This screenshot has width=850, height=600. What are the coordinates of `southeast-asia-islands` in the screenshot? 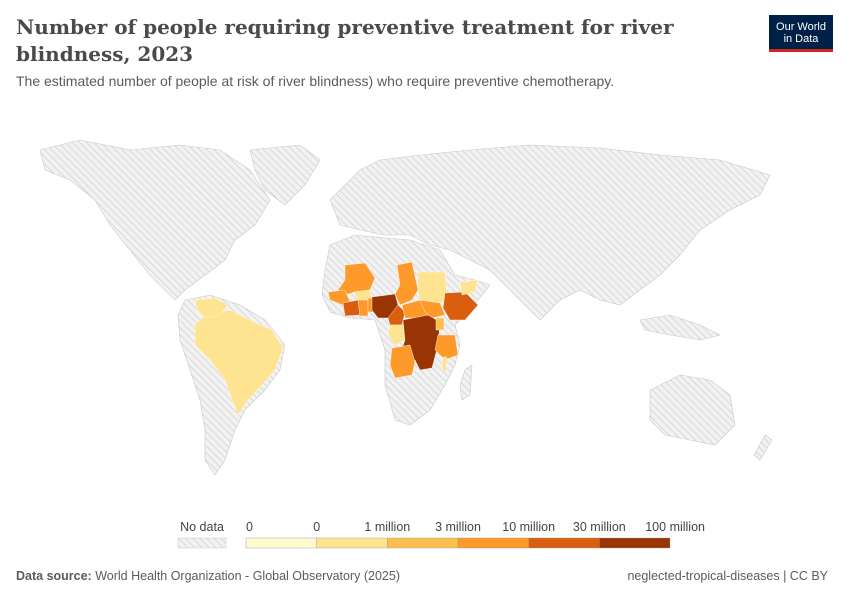 It's located at (680, 327).